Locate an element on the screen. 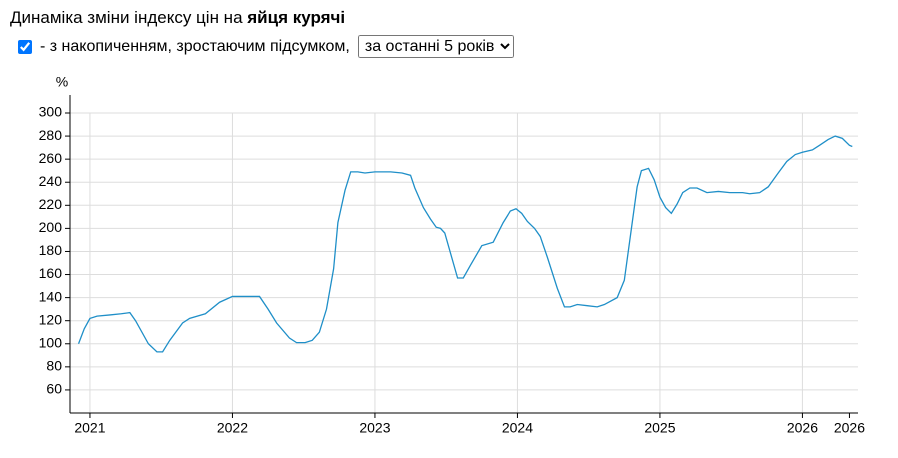 The image size is (898, 458). y-tick-label: 60 is located at coordinates (54, 389).